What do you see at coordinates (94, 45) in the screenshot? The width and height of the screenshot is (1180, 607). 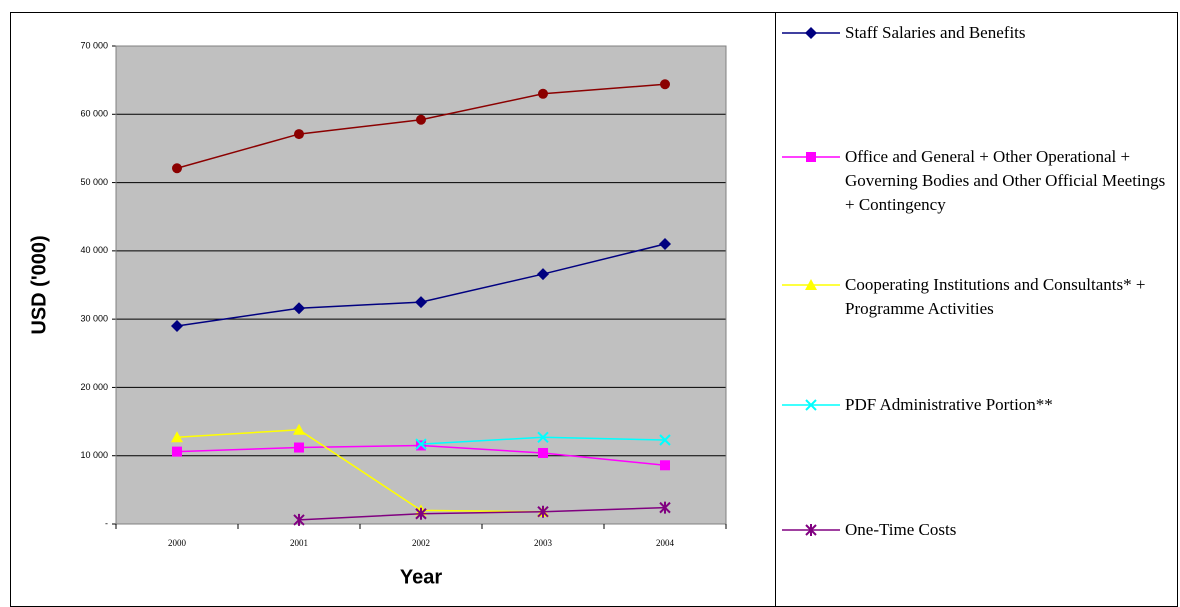 I see `y-tick-label: 70 000` at bounding box center [94, 45].